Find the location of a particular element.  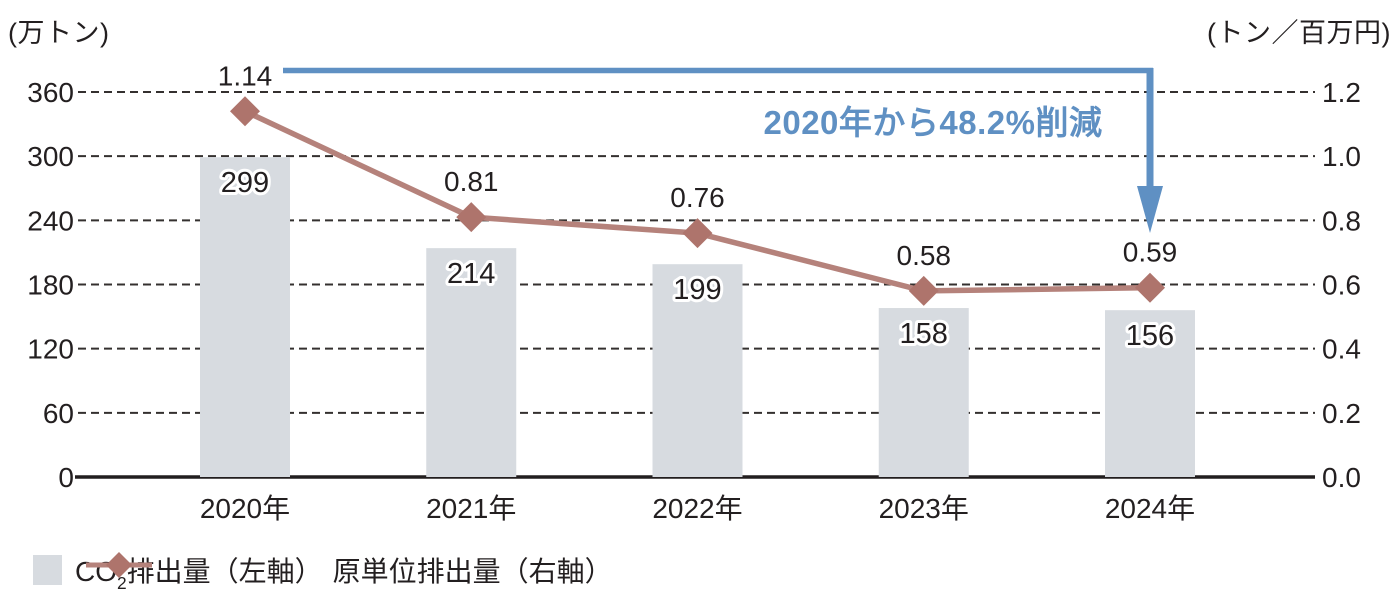

left-axis-tick-60: 60 is located at coordinates (58, 413).